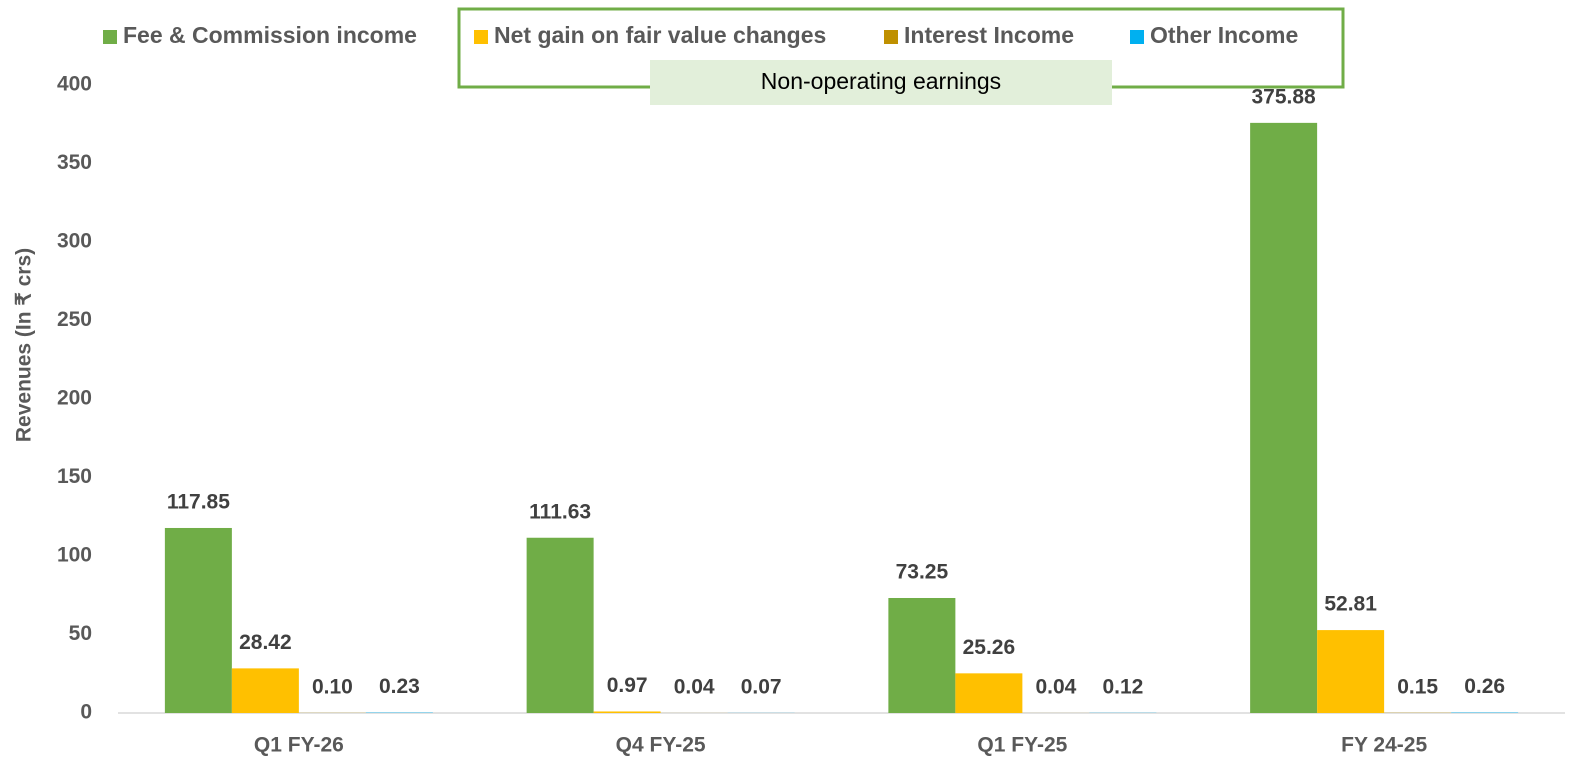  I want to click on x-tick-label: Q1 FY-25, so click(1022, 745).